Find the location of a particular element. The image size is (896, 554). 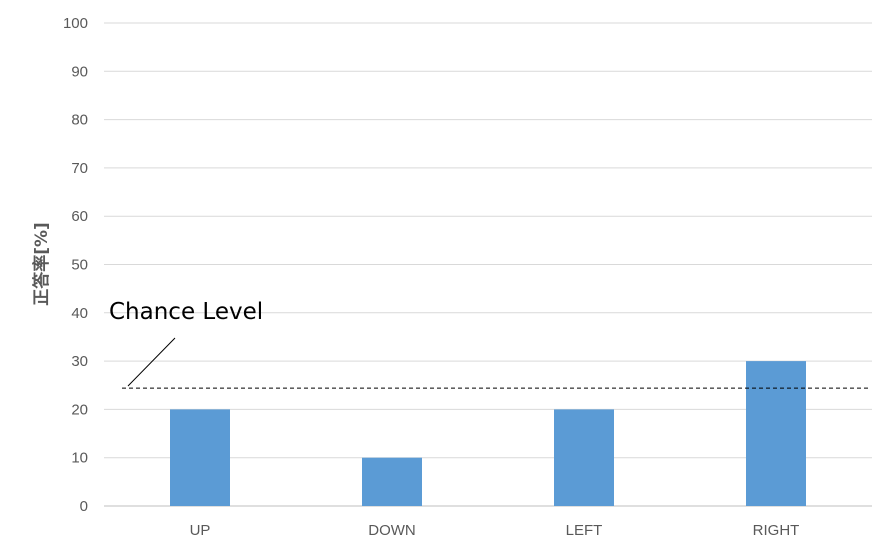

y-tick-label: 50 is located at coordinates (79, 265).